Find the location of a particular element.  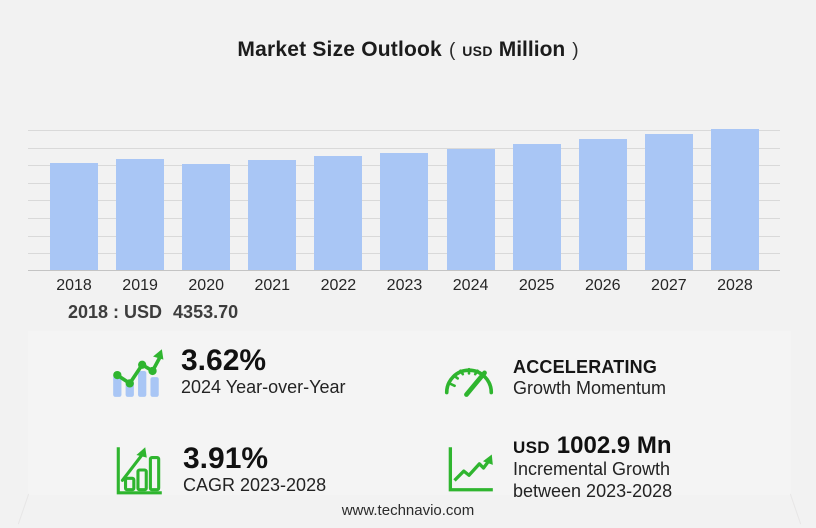

yoy-value: 3.62% is located at coordinates (224, 361).